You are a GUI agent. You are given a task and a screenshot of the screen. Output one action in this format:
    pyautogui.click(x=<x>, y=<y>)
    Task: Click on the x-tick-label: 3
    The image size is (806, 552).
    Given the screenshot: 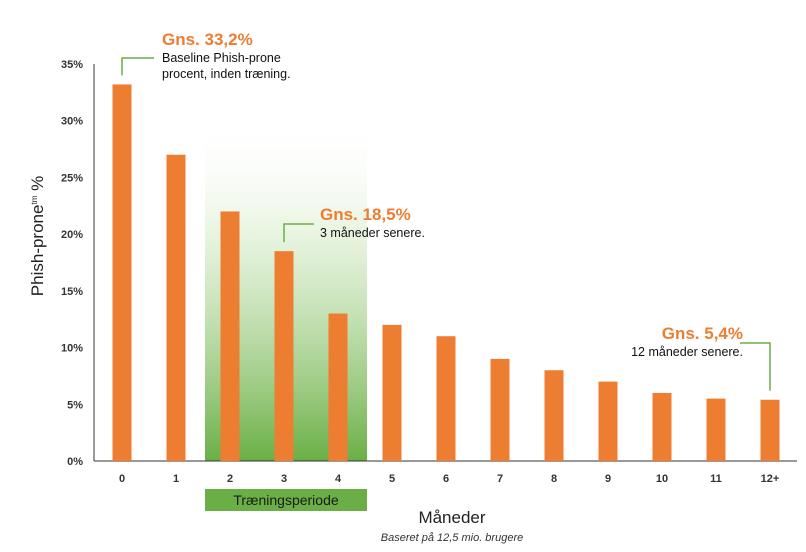 What is the action you would take?
    pyautogui.click(x=284, y=479)
    